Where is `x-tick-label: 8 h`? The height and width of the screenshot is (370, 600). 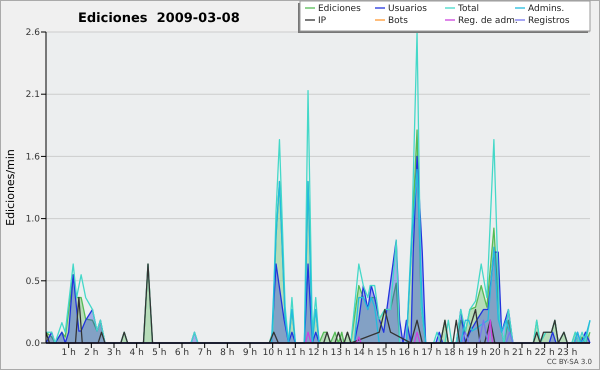 x-tick-label: 8 h is located at coordinates (227, 353).